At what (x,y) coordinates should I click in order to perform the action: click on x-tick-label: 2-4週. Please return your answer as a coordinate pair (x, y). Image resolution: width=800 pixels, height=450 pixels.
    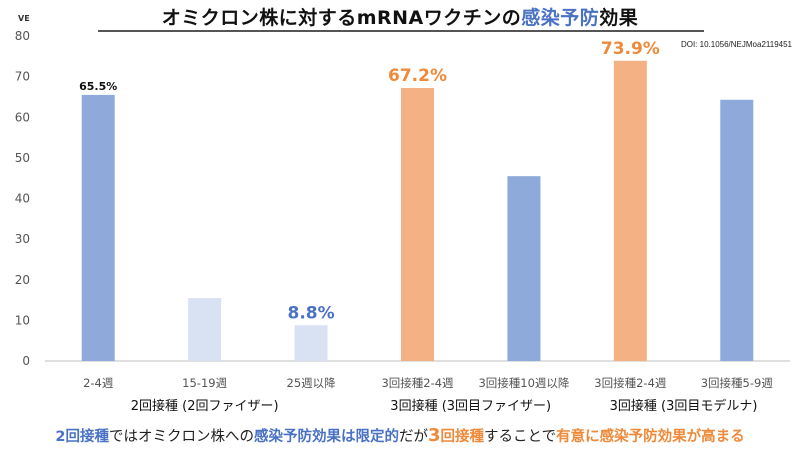
    Looking at the image, I should click on (98, 383).